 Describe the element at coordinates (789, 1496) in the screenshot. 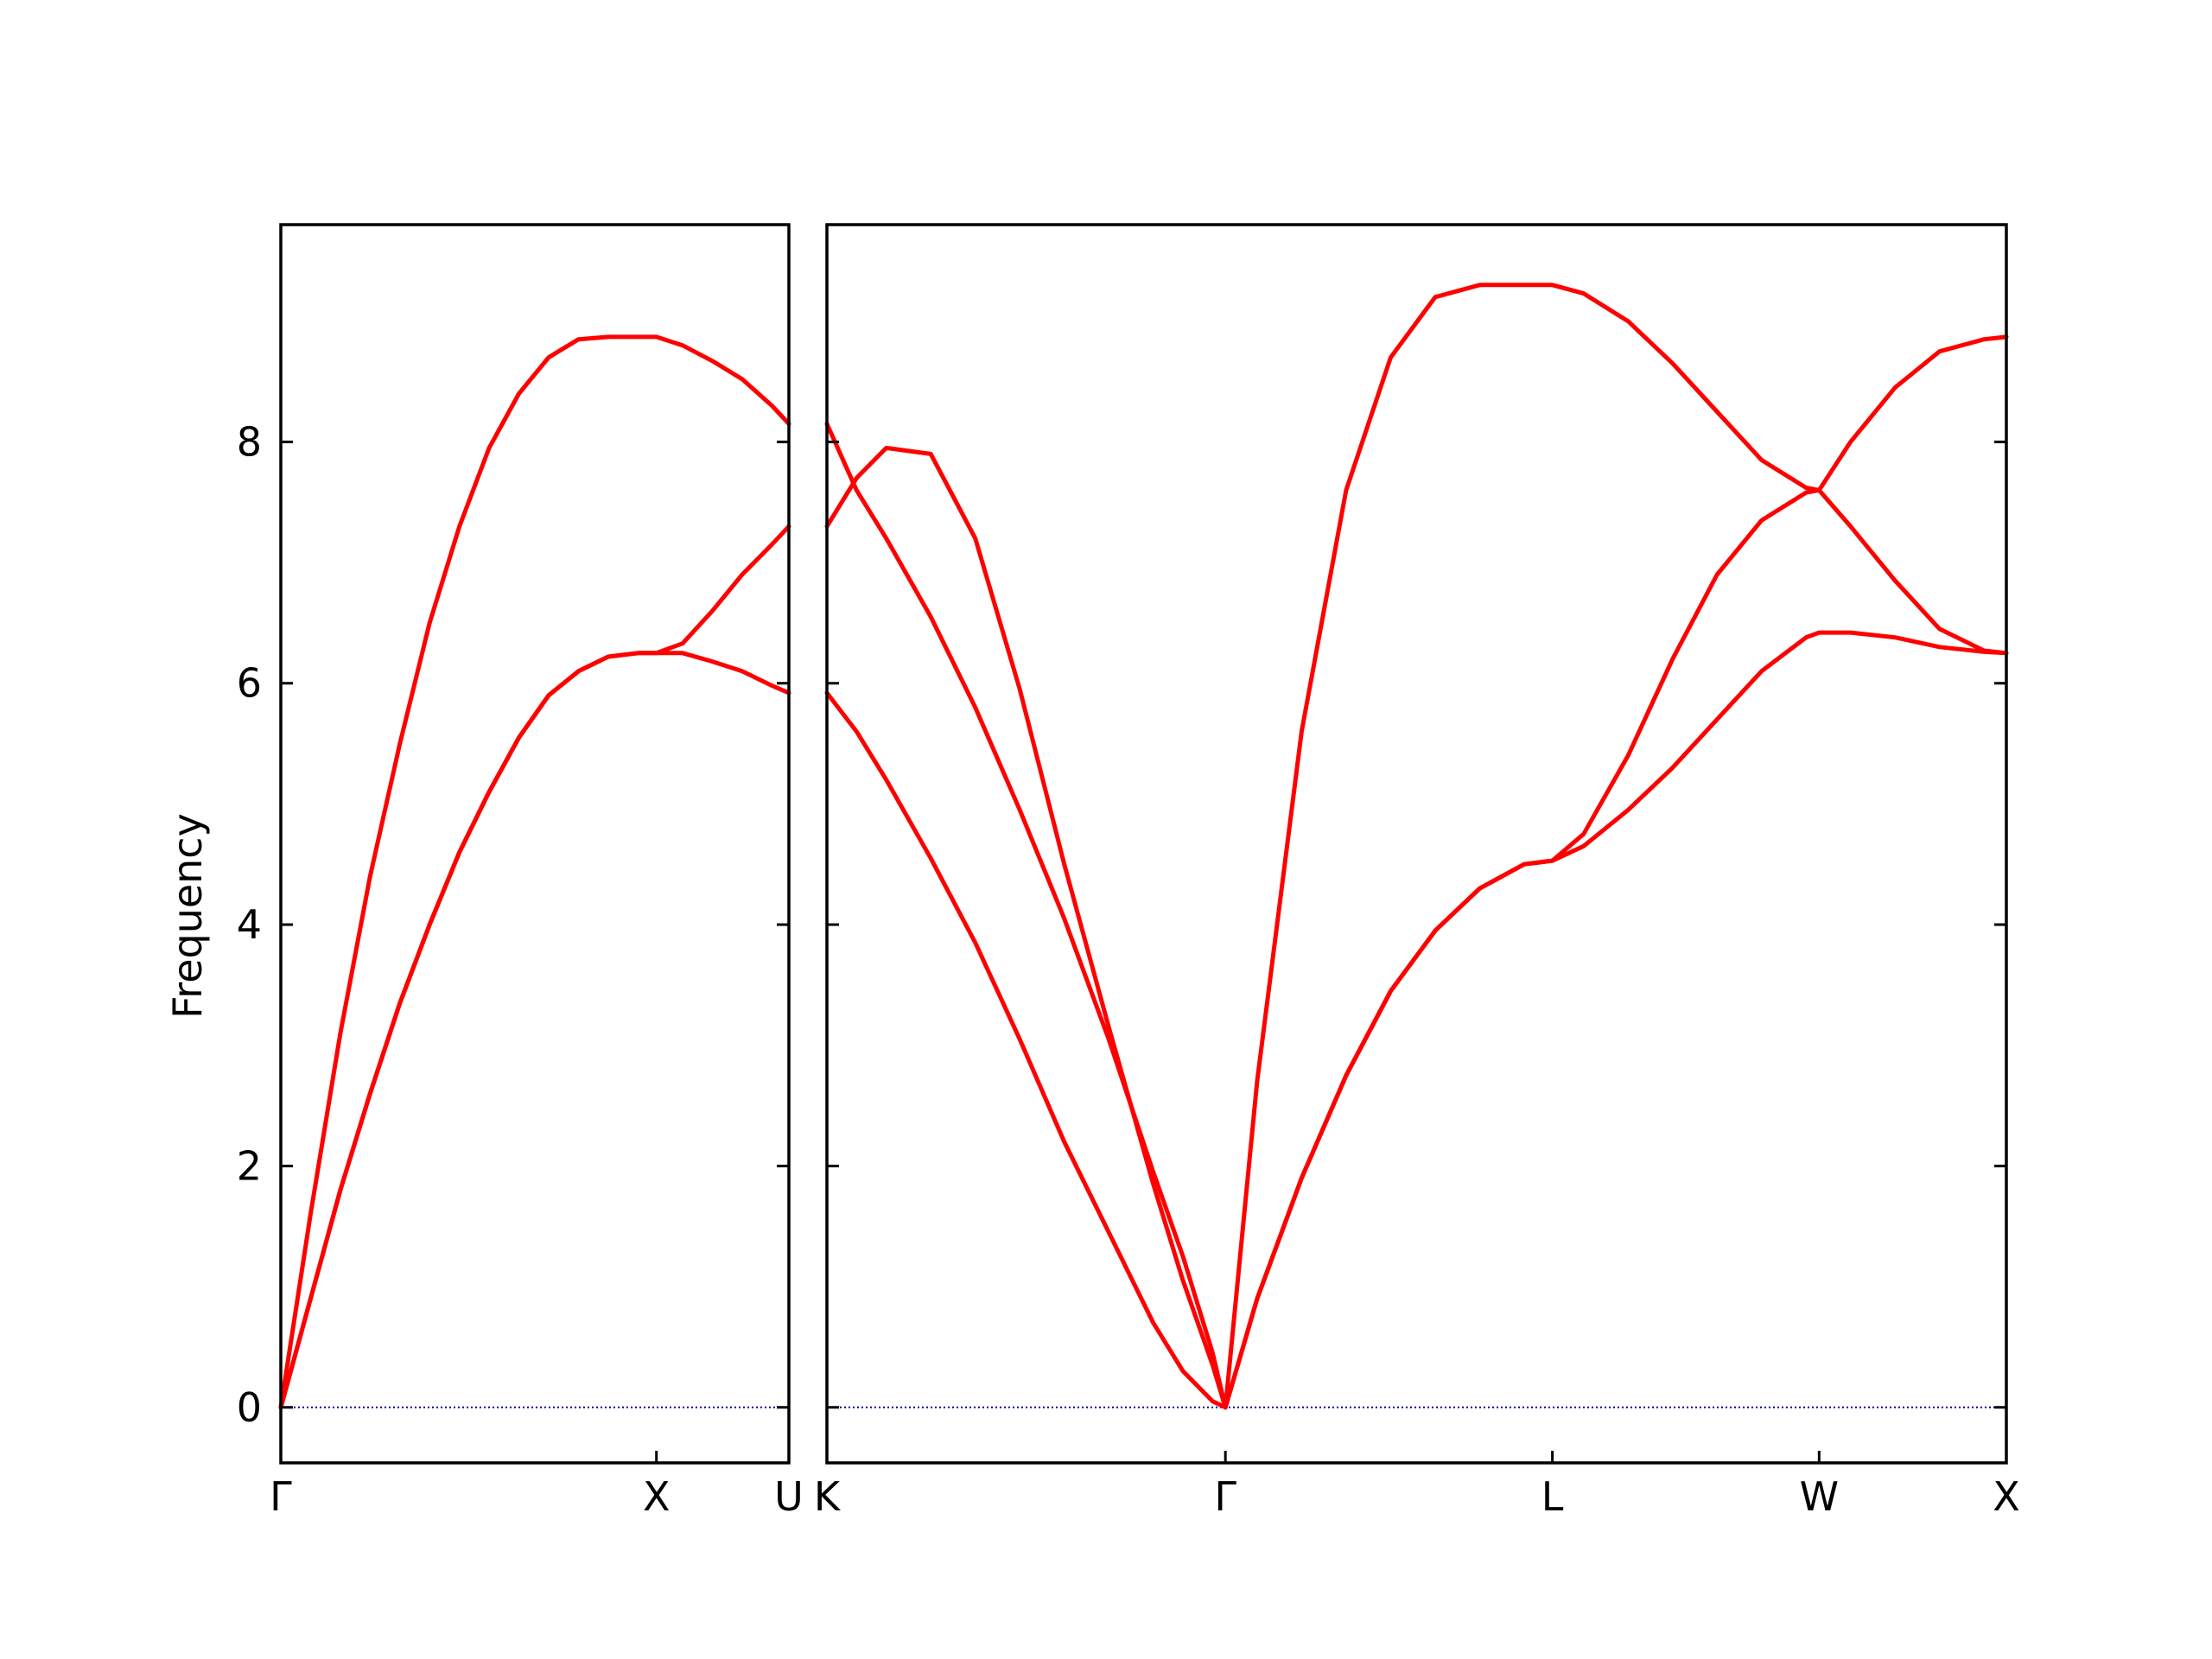

I see `x-tick-label: U` at that location.